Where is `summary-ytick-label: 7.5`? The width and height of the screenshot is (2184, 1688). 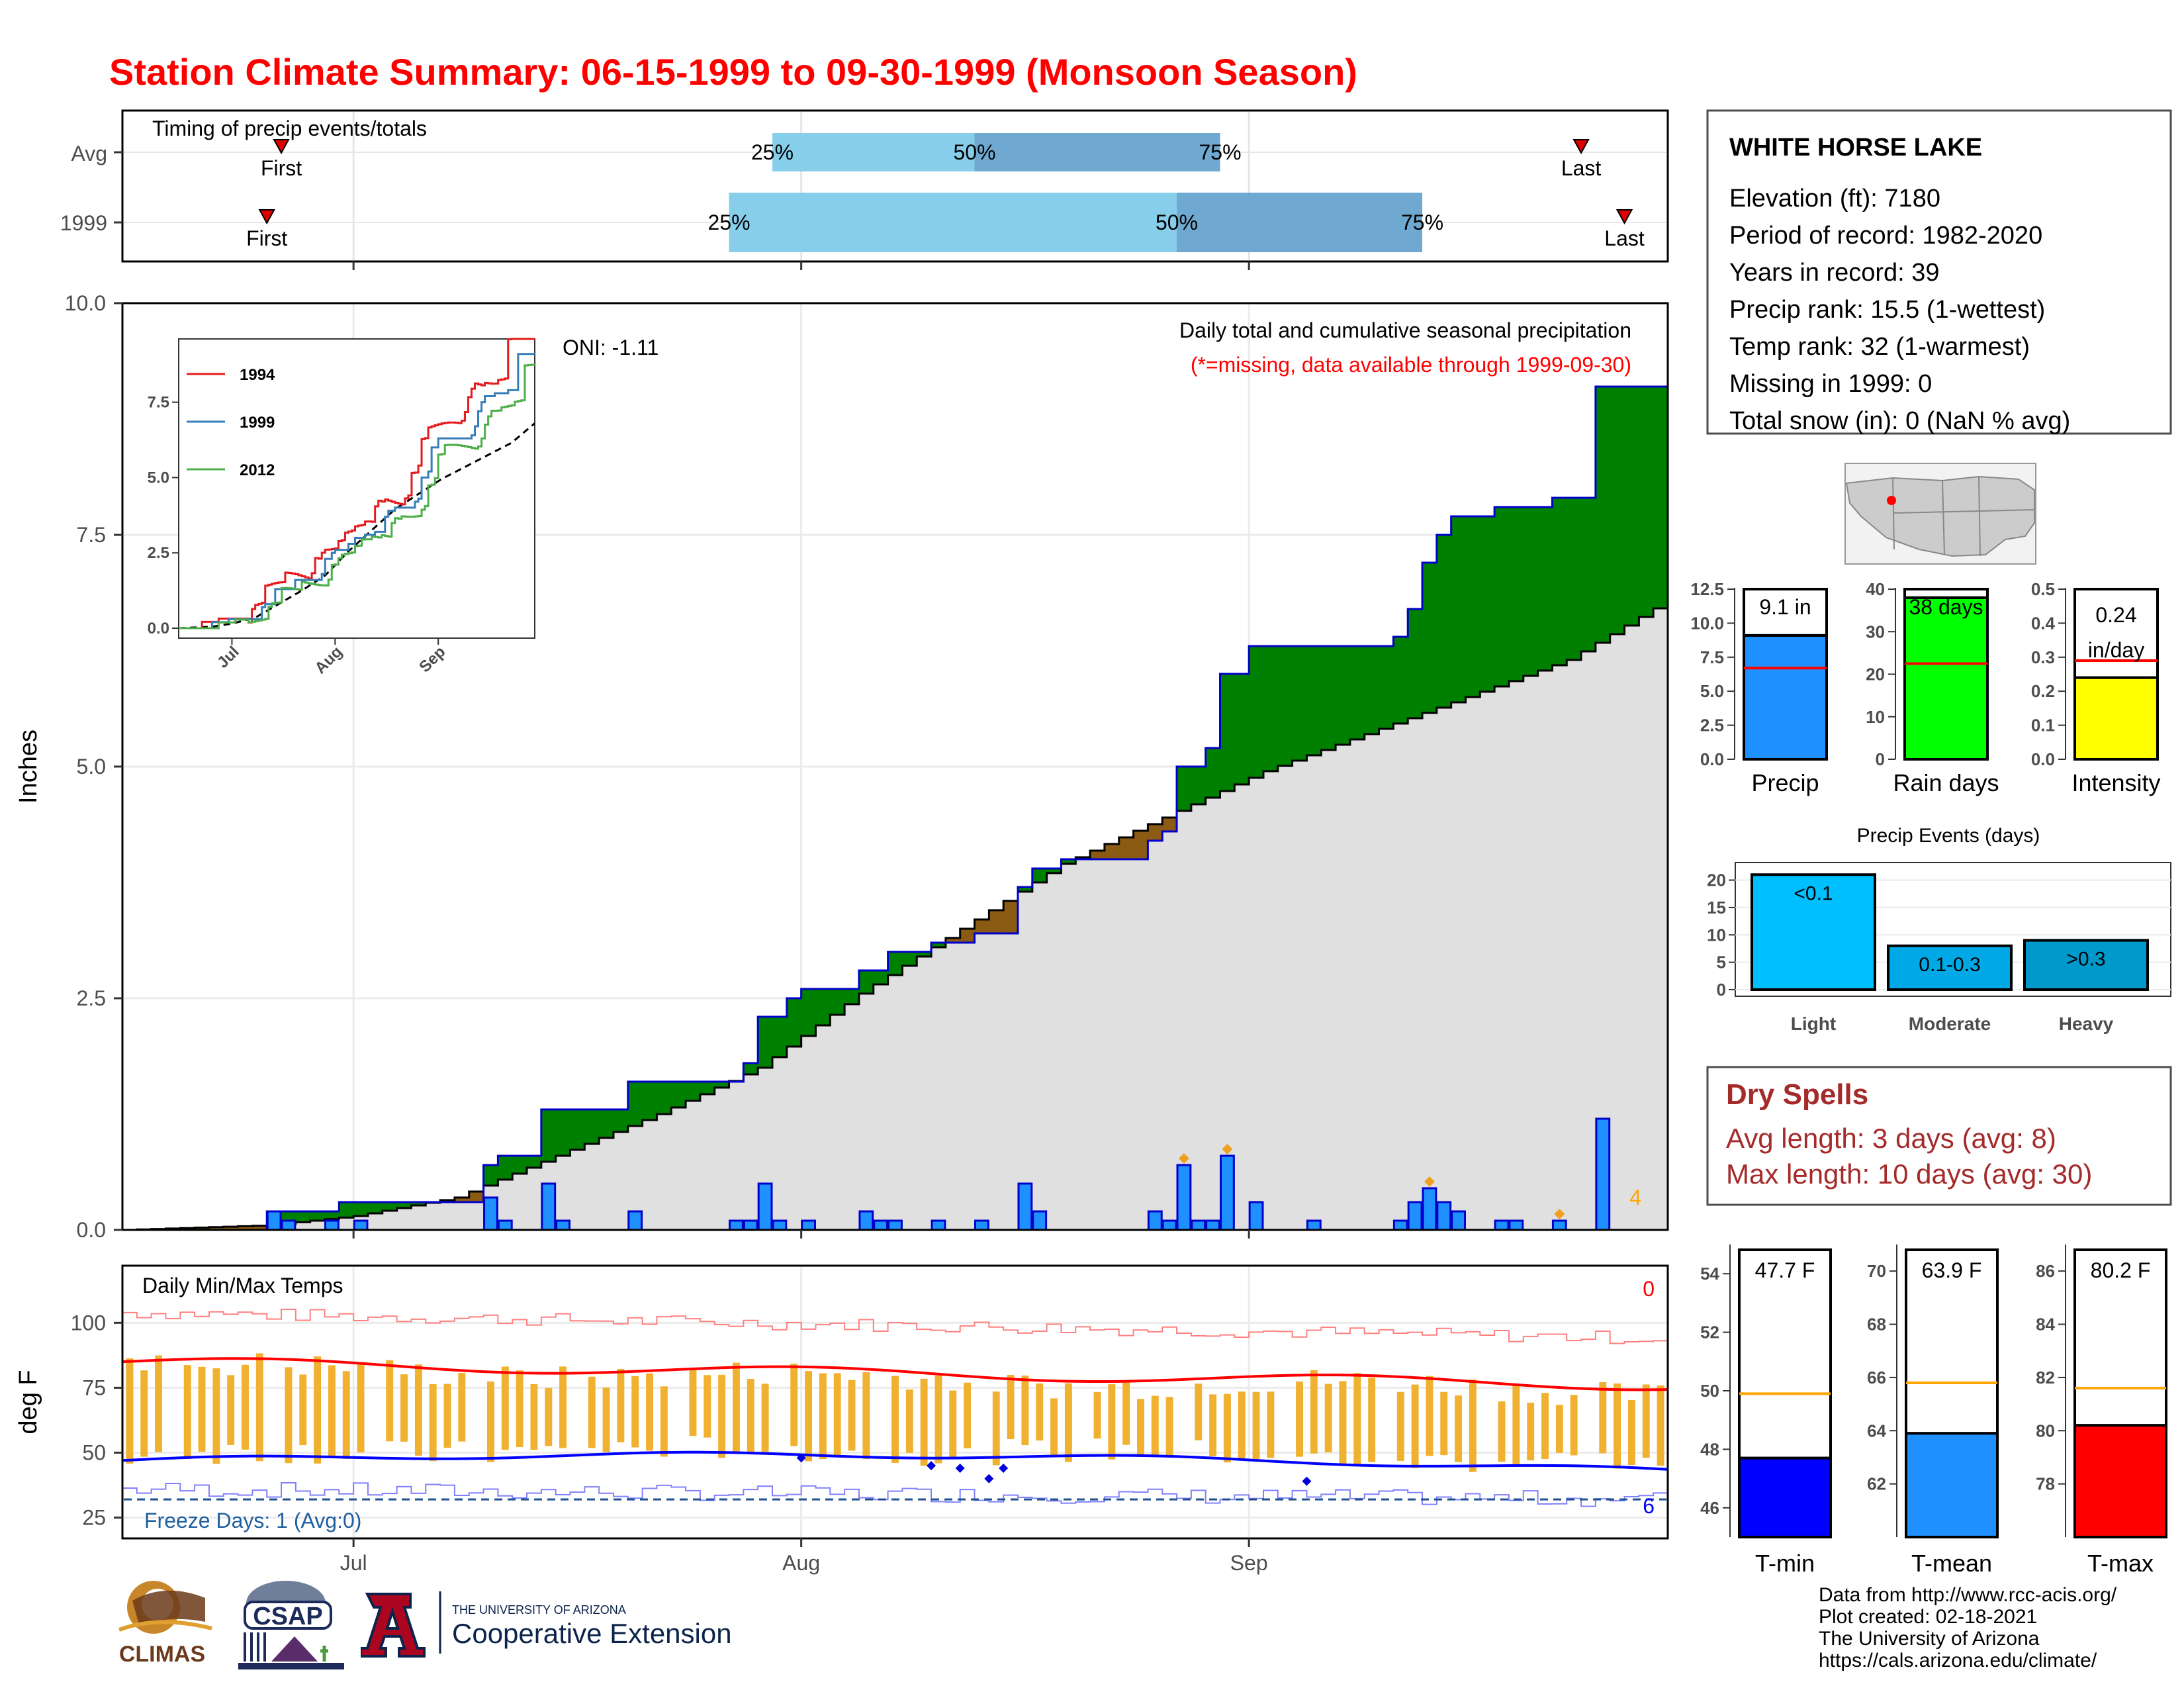 summary-ytick-label: 7.5 is located at coordinates (1712, 657).